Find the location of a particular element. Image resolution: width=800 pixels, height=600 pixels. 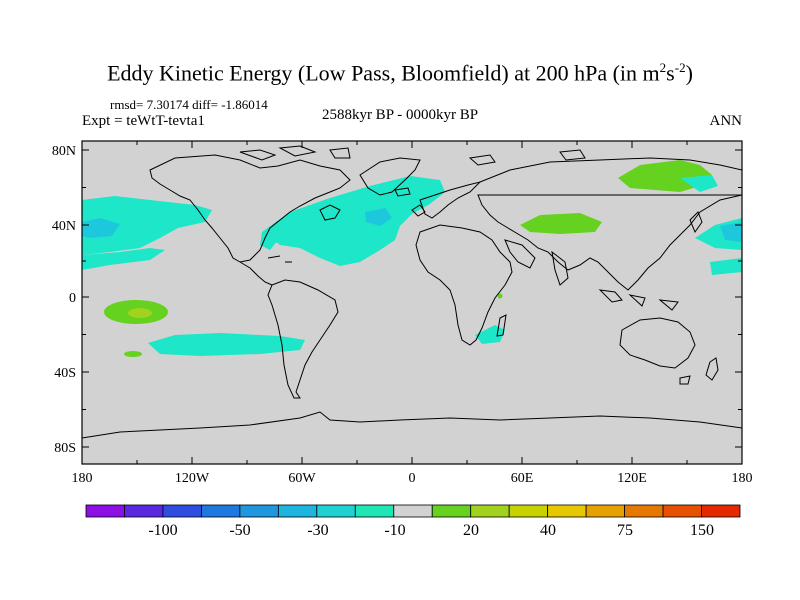

colorbar-label: -10 is located at coordinates (394, 530).